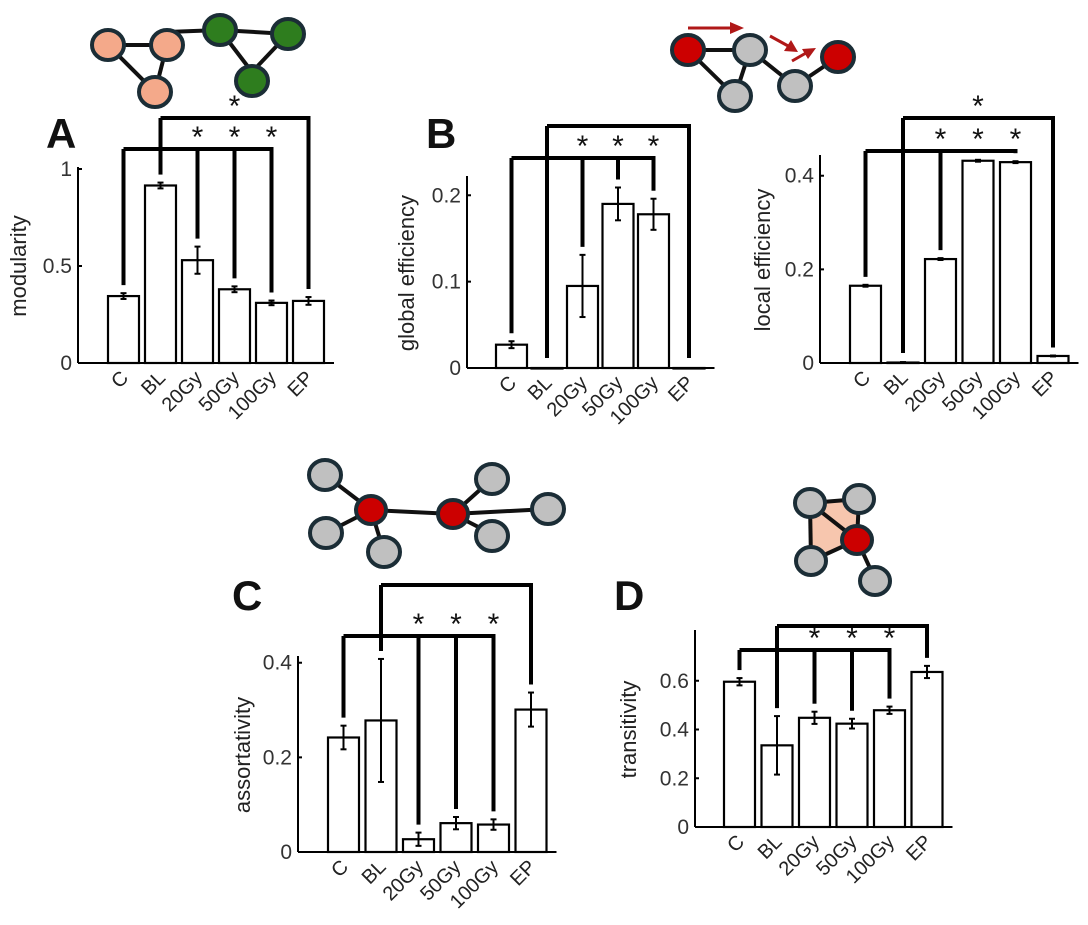 The width and height of the screenshot is (1088, 925). I want to click on y-tick-label: 0.6, so click(674, 681).